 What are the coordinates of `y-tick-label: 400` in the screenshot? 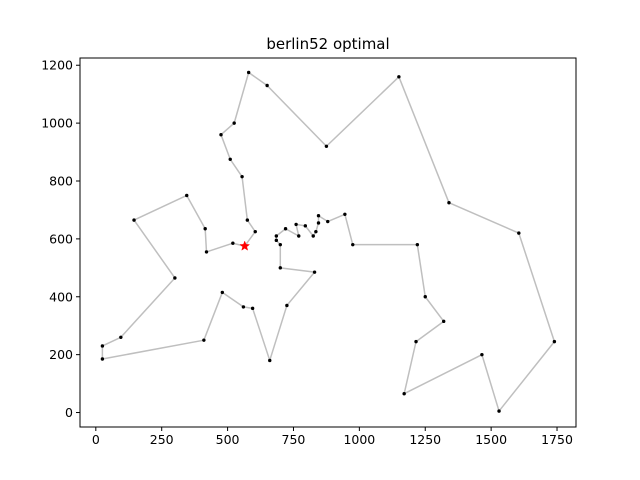 It's located at (61, 296).